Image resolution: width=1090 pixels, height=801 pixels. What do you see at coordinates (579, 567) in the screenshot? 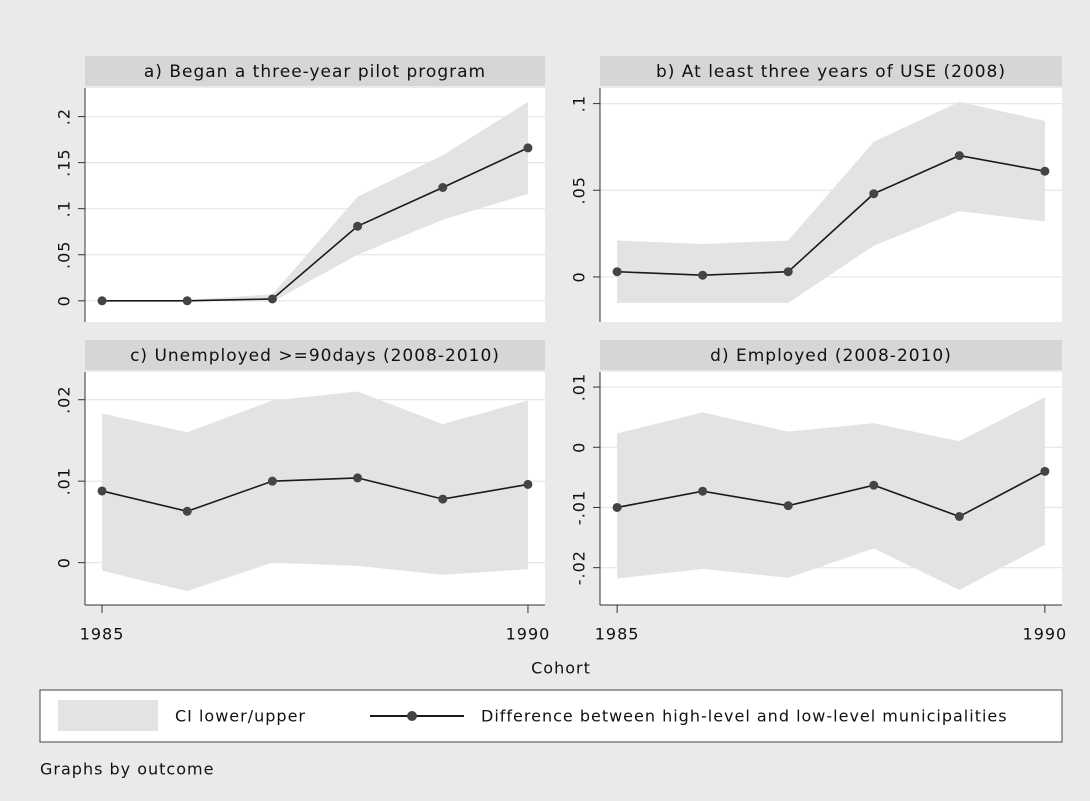
I see `y-tick-label: -.02` at bounding box center [579, 567].